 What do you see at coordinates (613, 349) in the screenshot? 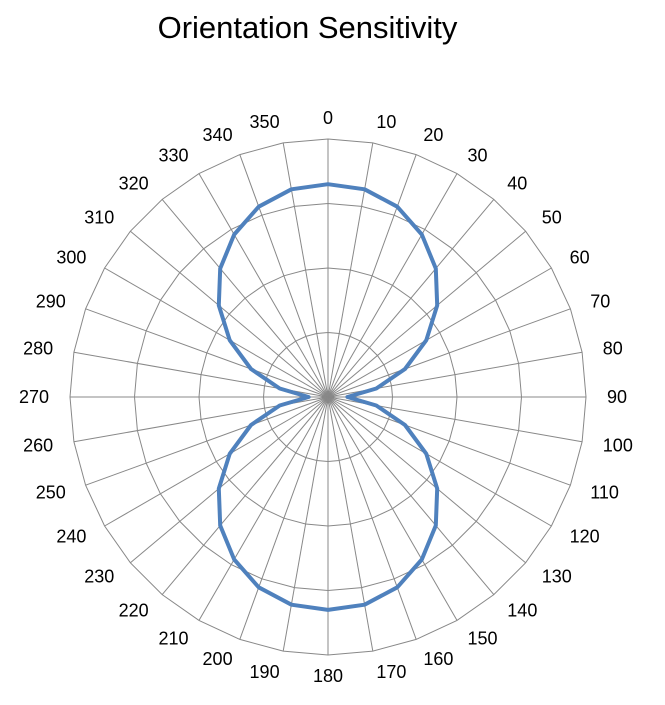
I see `angle-label-80: 80` at bounding box center [613, 349].